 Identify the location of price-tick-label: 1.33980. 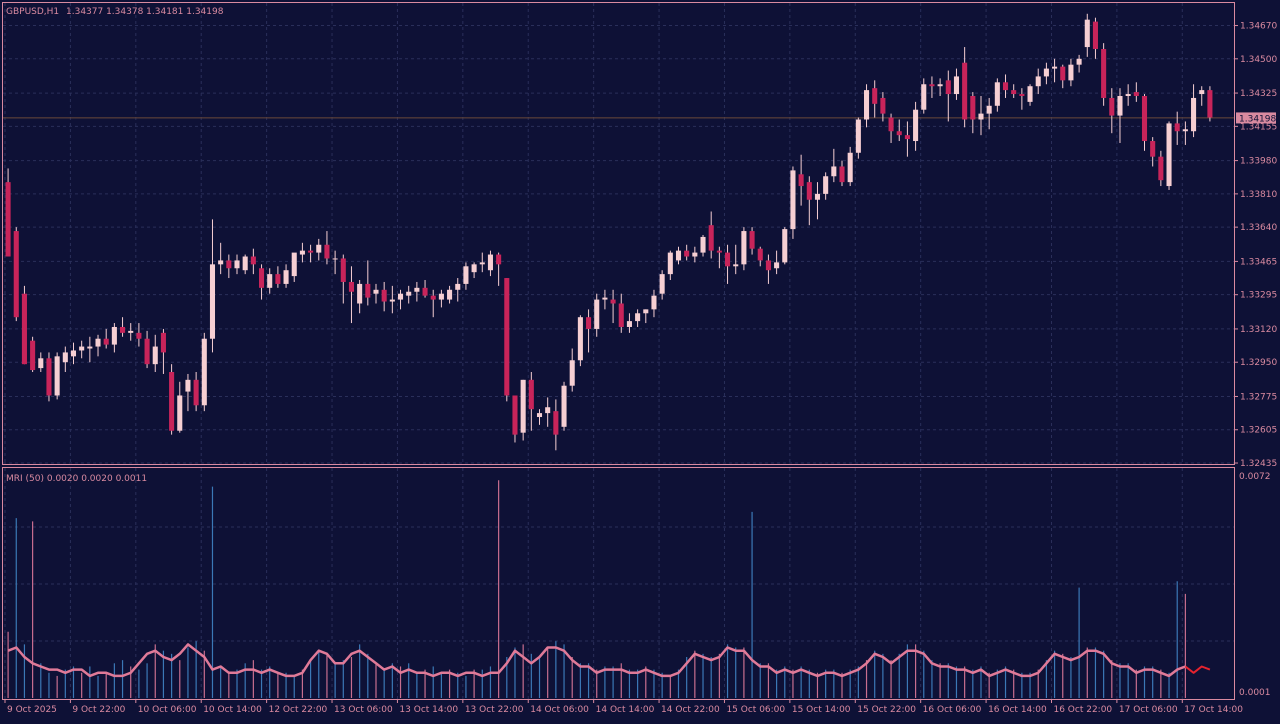
(1258, 162).